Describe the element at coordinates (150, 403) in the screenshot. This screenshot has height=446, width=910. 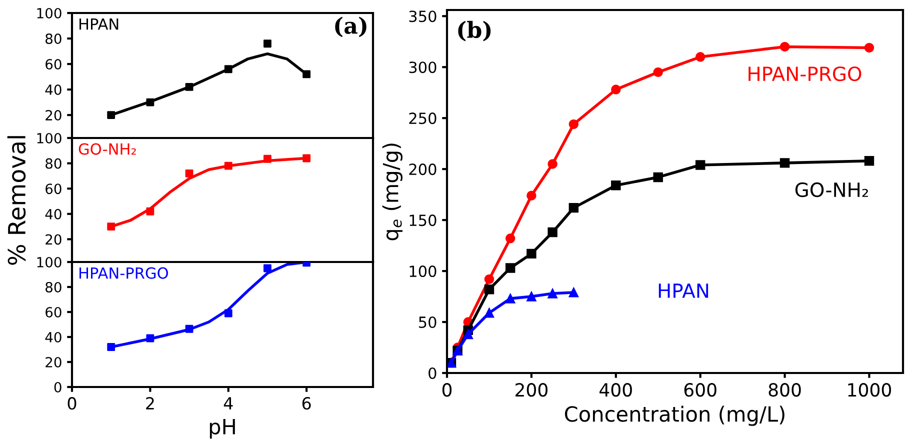
I see `x-tick-label: 2` at that location.